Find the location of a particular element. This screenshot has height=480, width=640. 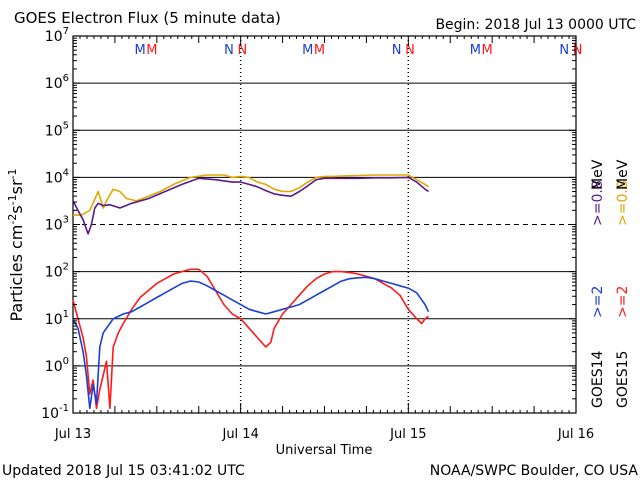

y-tick-label: 10⁵ is located at coordinates (57, 129).